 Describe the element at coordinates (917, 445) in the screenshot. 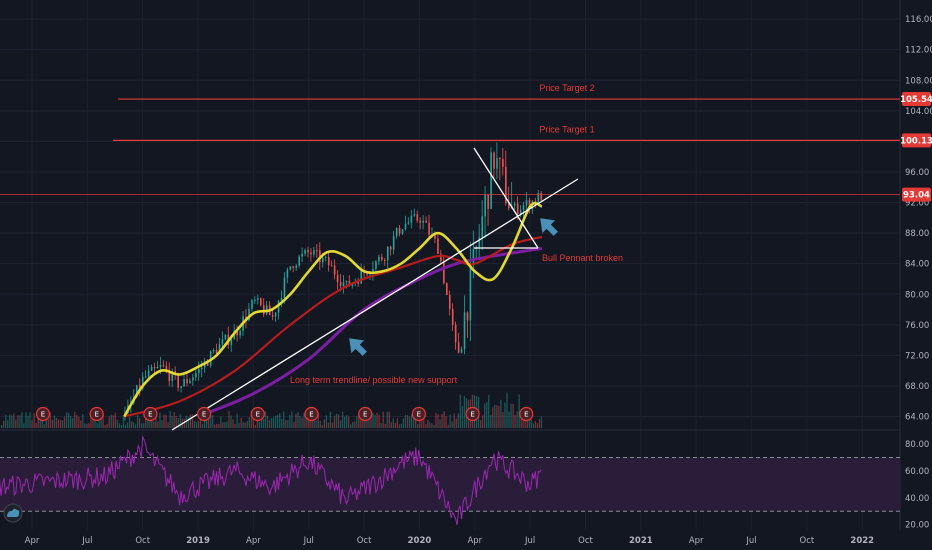

I see `rsi-tick-label: 80.00` at that location.